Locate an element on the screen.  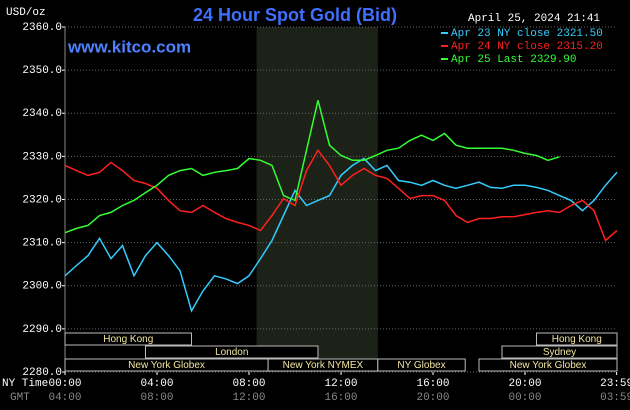
y-tick-label: 2330.0 is located at coordinates (42, 157).